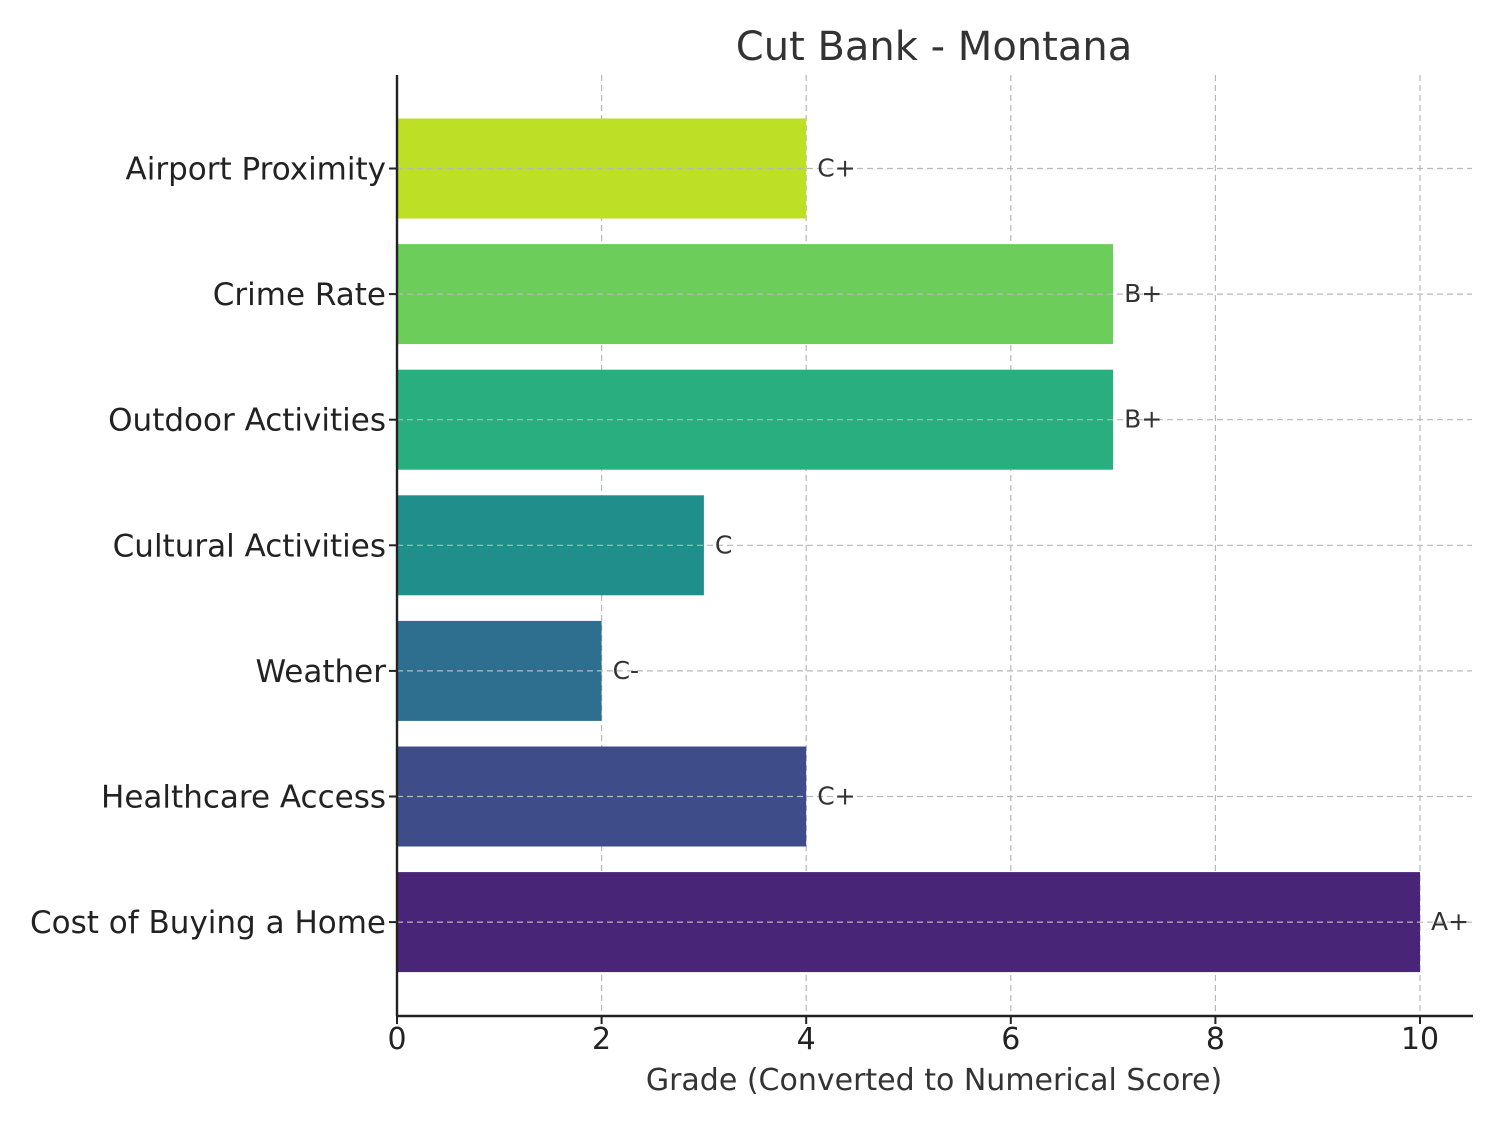  What do you see at coordinates (249, 546) in the screenshot?
I see `y-tick-label: Cultural Activities` at bounding box center [249, 546].